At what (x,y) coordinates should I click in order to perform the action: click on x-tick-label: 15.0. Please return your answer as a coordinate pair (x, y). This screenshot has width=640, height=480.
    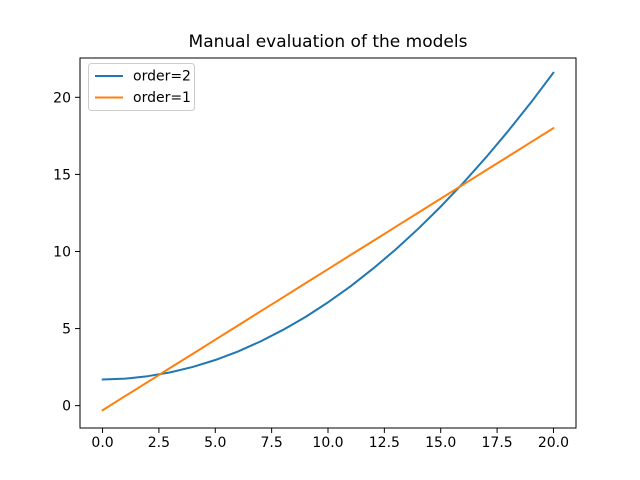
    Looking at the image, I should click on (440, 443).